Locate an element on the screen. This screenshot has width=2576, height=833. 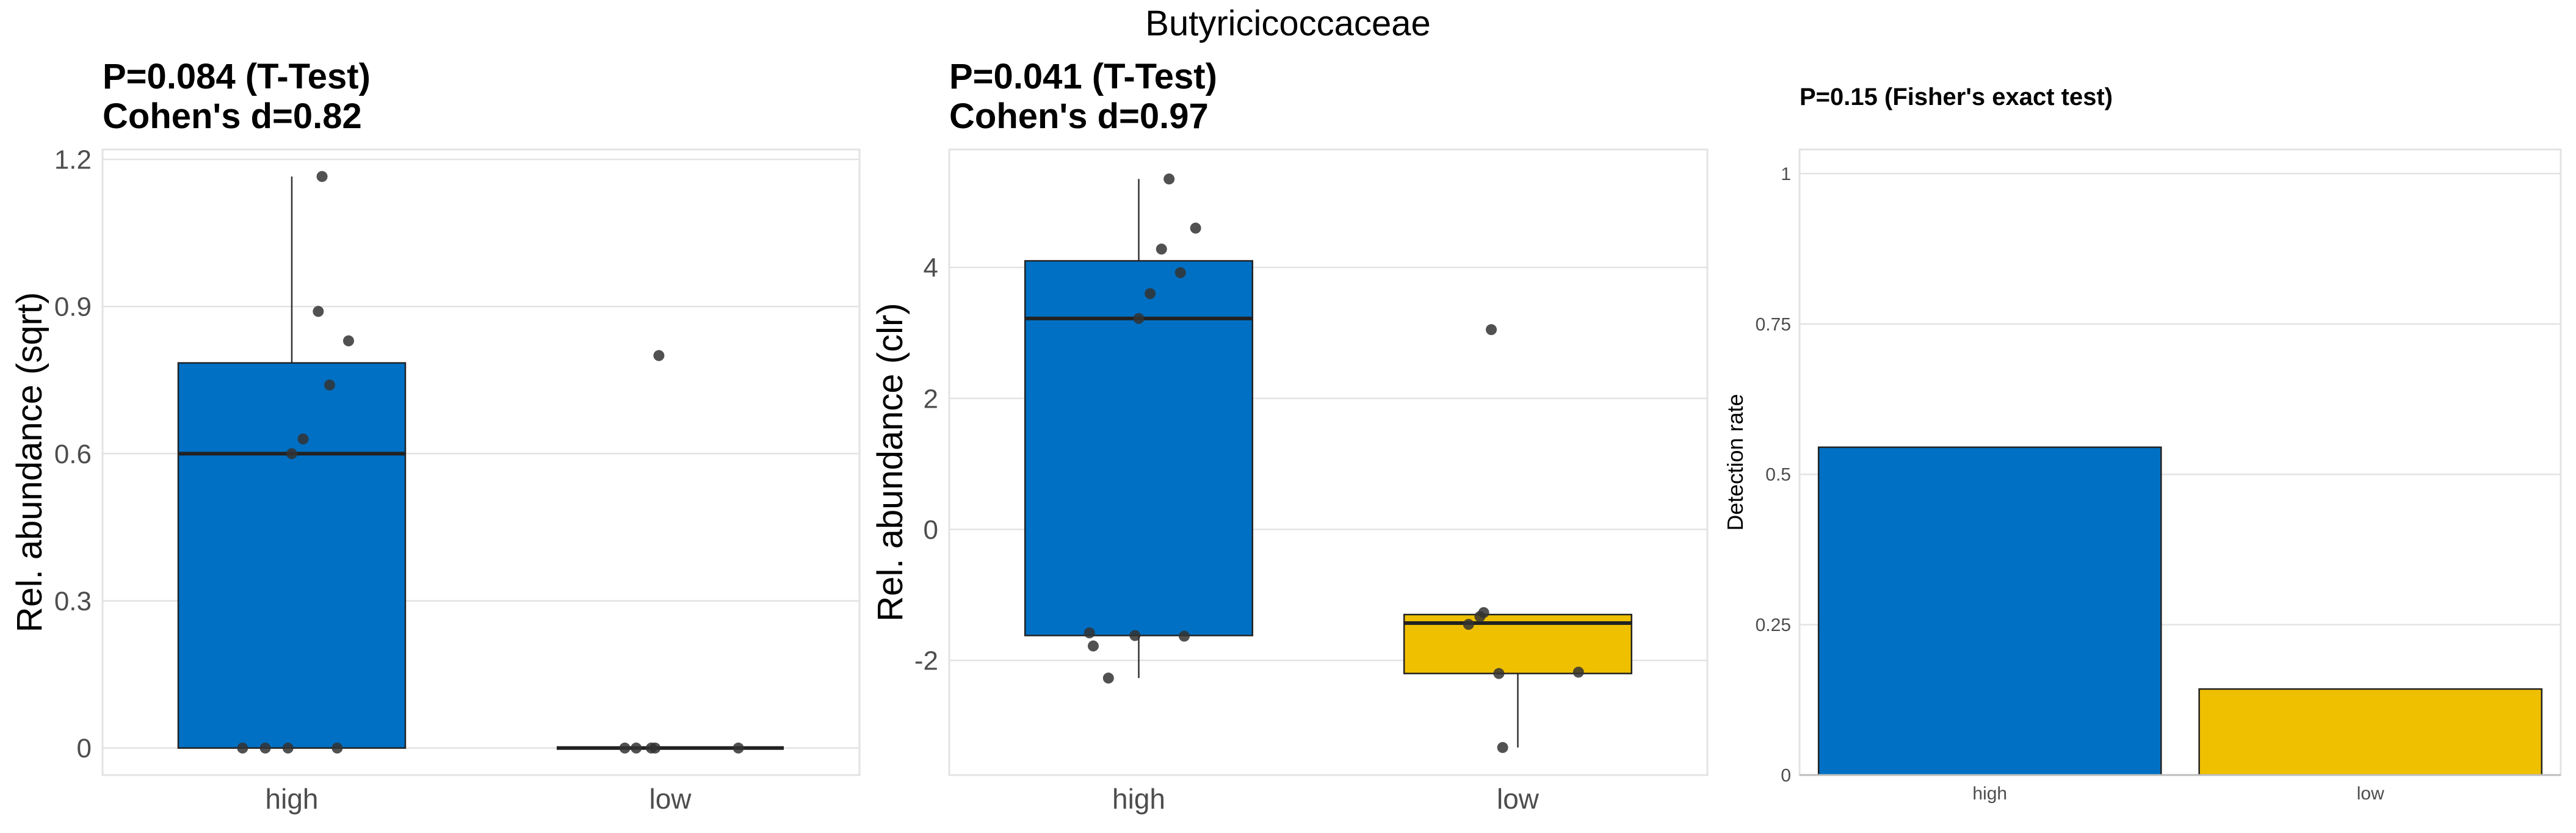
panel-title-line-1: P=0.084 (T-Test) is located at coordinates (237, 76).